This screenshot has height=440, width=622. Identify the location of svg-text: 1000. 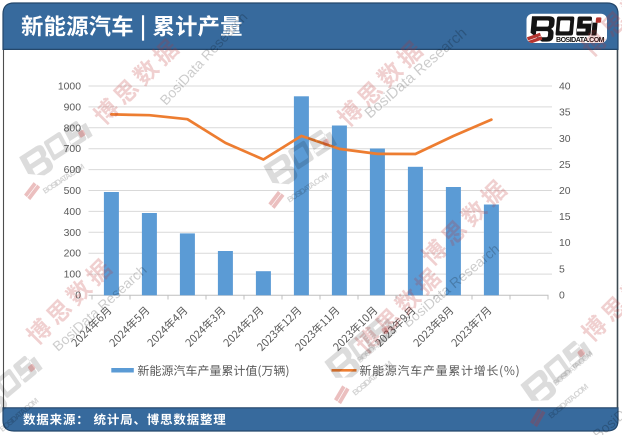
(69, 87).